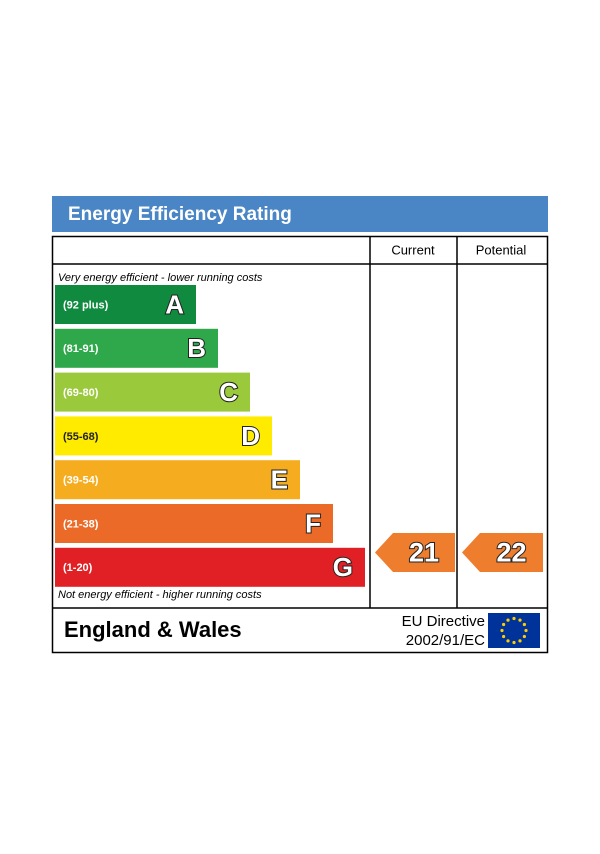 The height and width of the screenshot is (854, 600). Describe the element at coordinates (174, 304) in the screenshot. I see `band-letter: A` at that location.